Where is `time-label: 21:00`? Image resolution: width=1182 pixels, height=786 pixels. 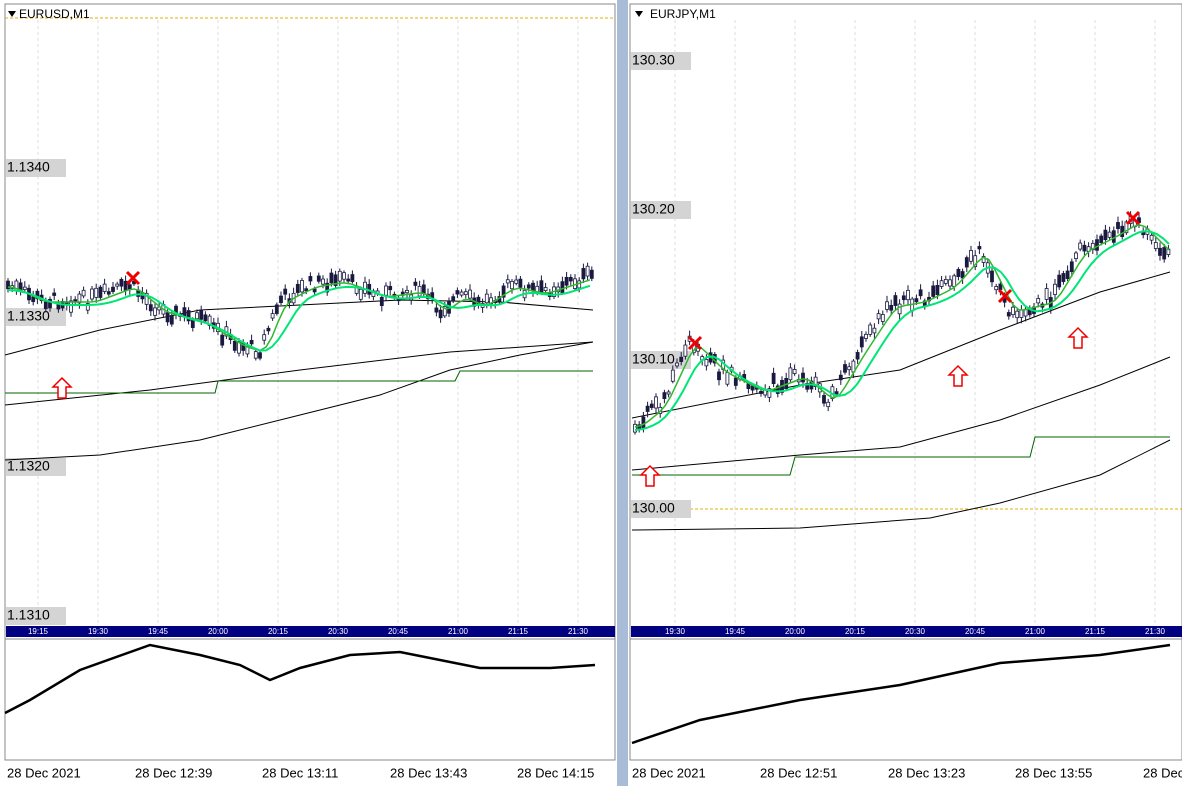
time-label: 21:00 is located at coordinates (458, 631).